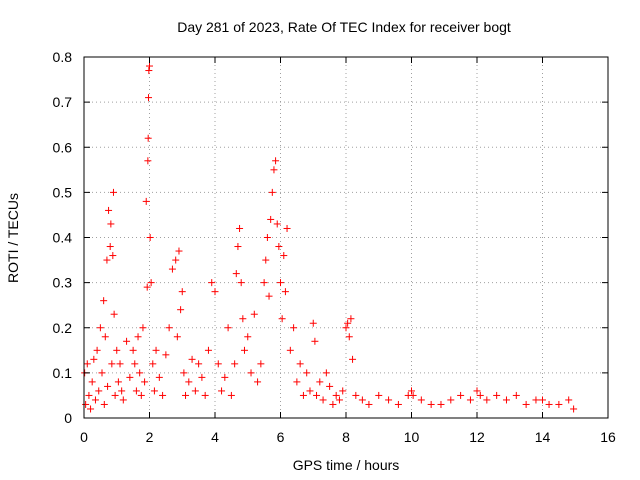  I want to click on y-tick-label: 0.6, so click(63, 147).